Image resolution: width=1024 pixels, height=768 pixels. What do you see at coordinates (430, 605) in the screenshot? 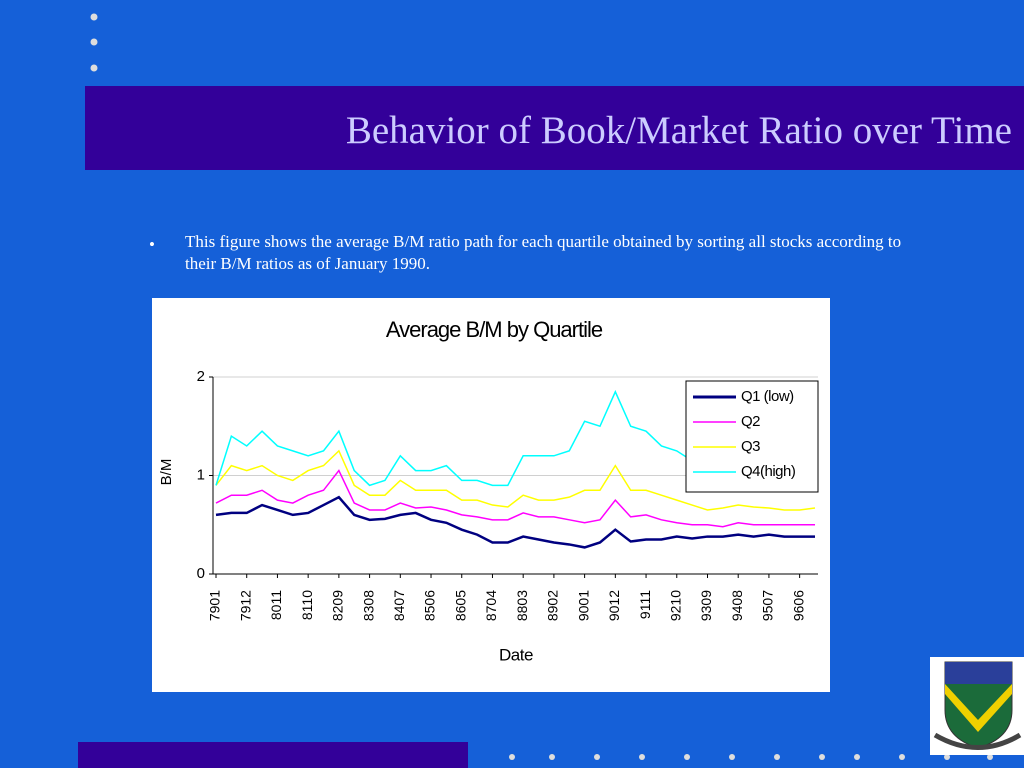
I see `x-tick-label: 8506` at bounding box center [430, 605].